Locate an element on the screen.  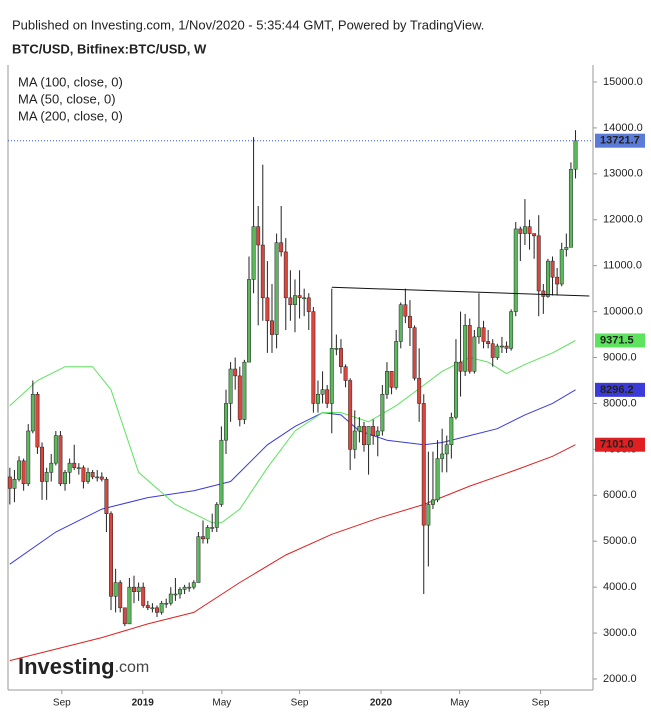
price-label: 7101.0 is located at coordinates (617, 445).